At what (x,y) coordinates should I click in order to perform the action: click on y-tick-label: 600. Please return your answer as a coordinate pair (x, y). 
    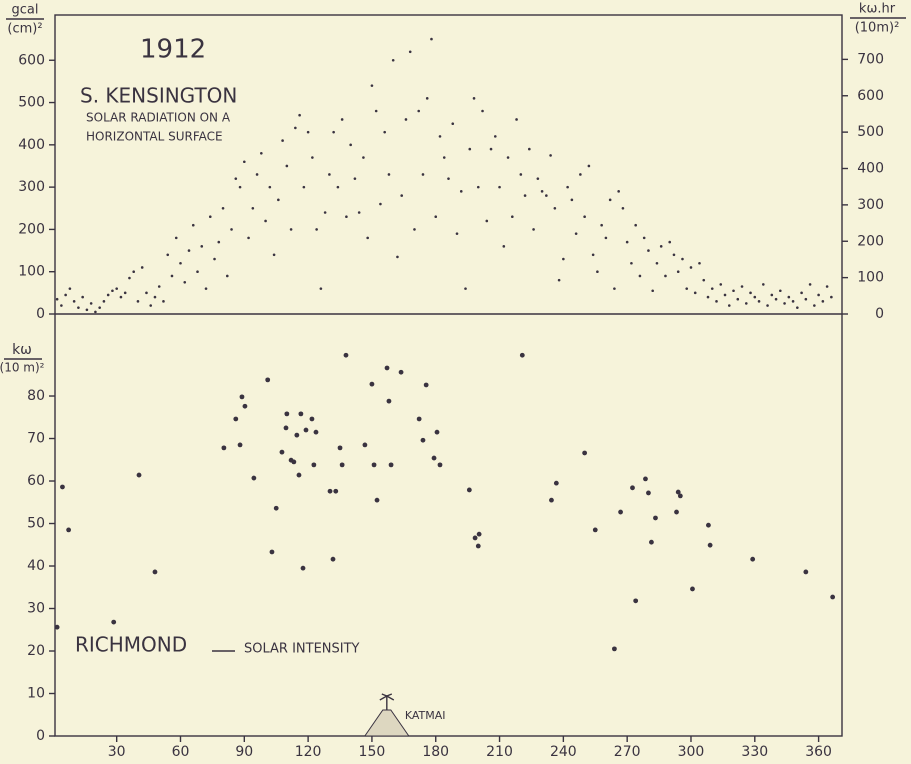
    Looking at the image, I should click on (31, 60).